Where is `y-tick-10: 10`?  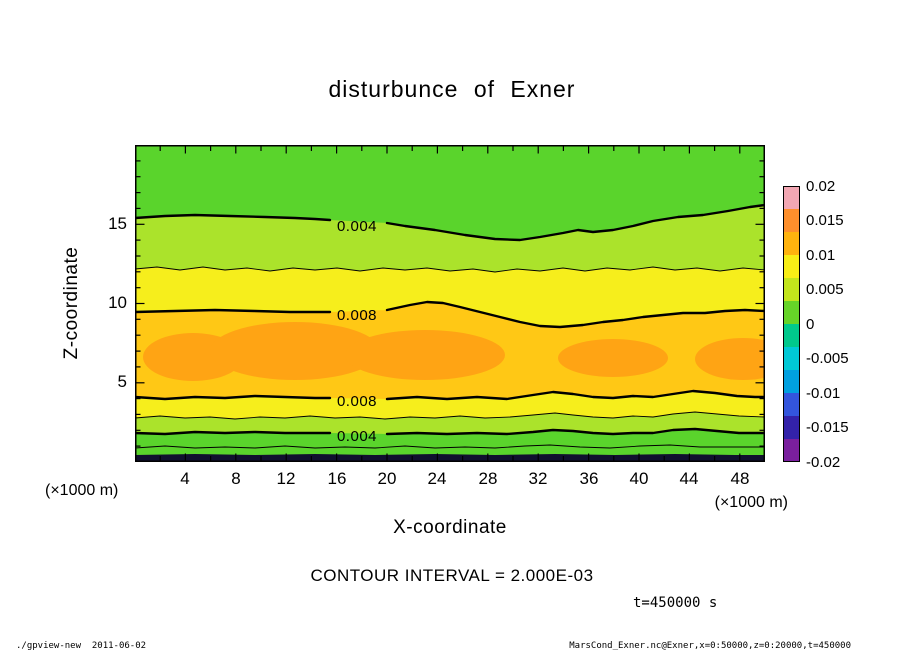 y-tick-10: 10 is located at coordinates (117, 302).